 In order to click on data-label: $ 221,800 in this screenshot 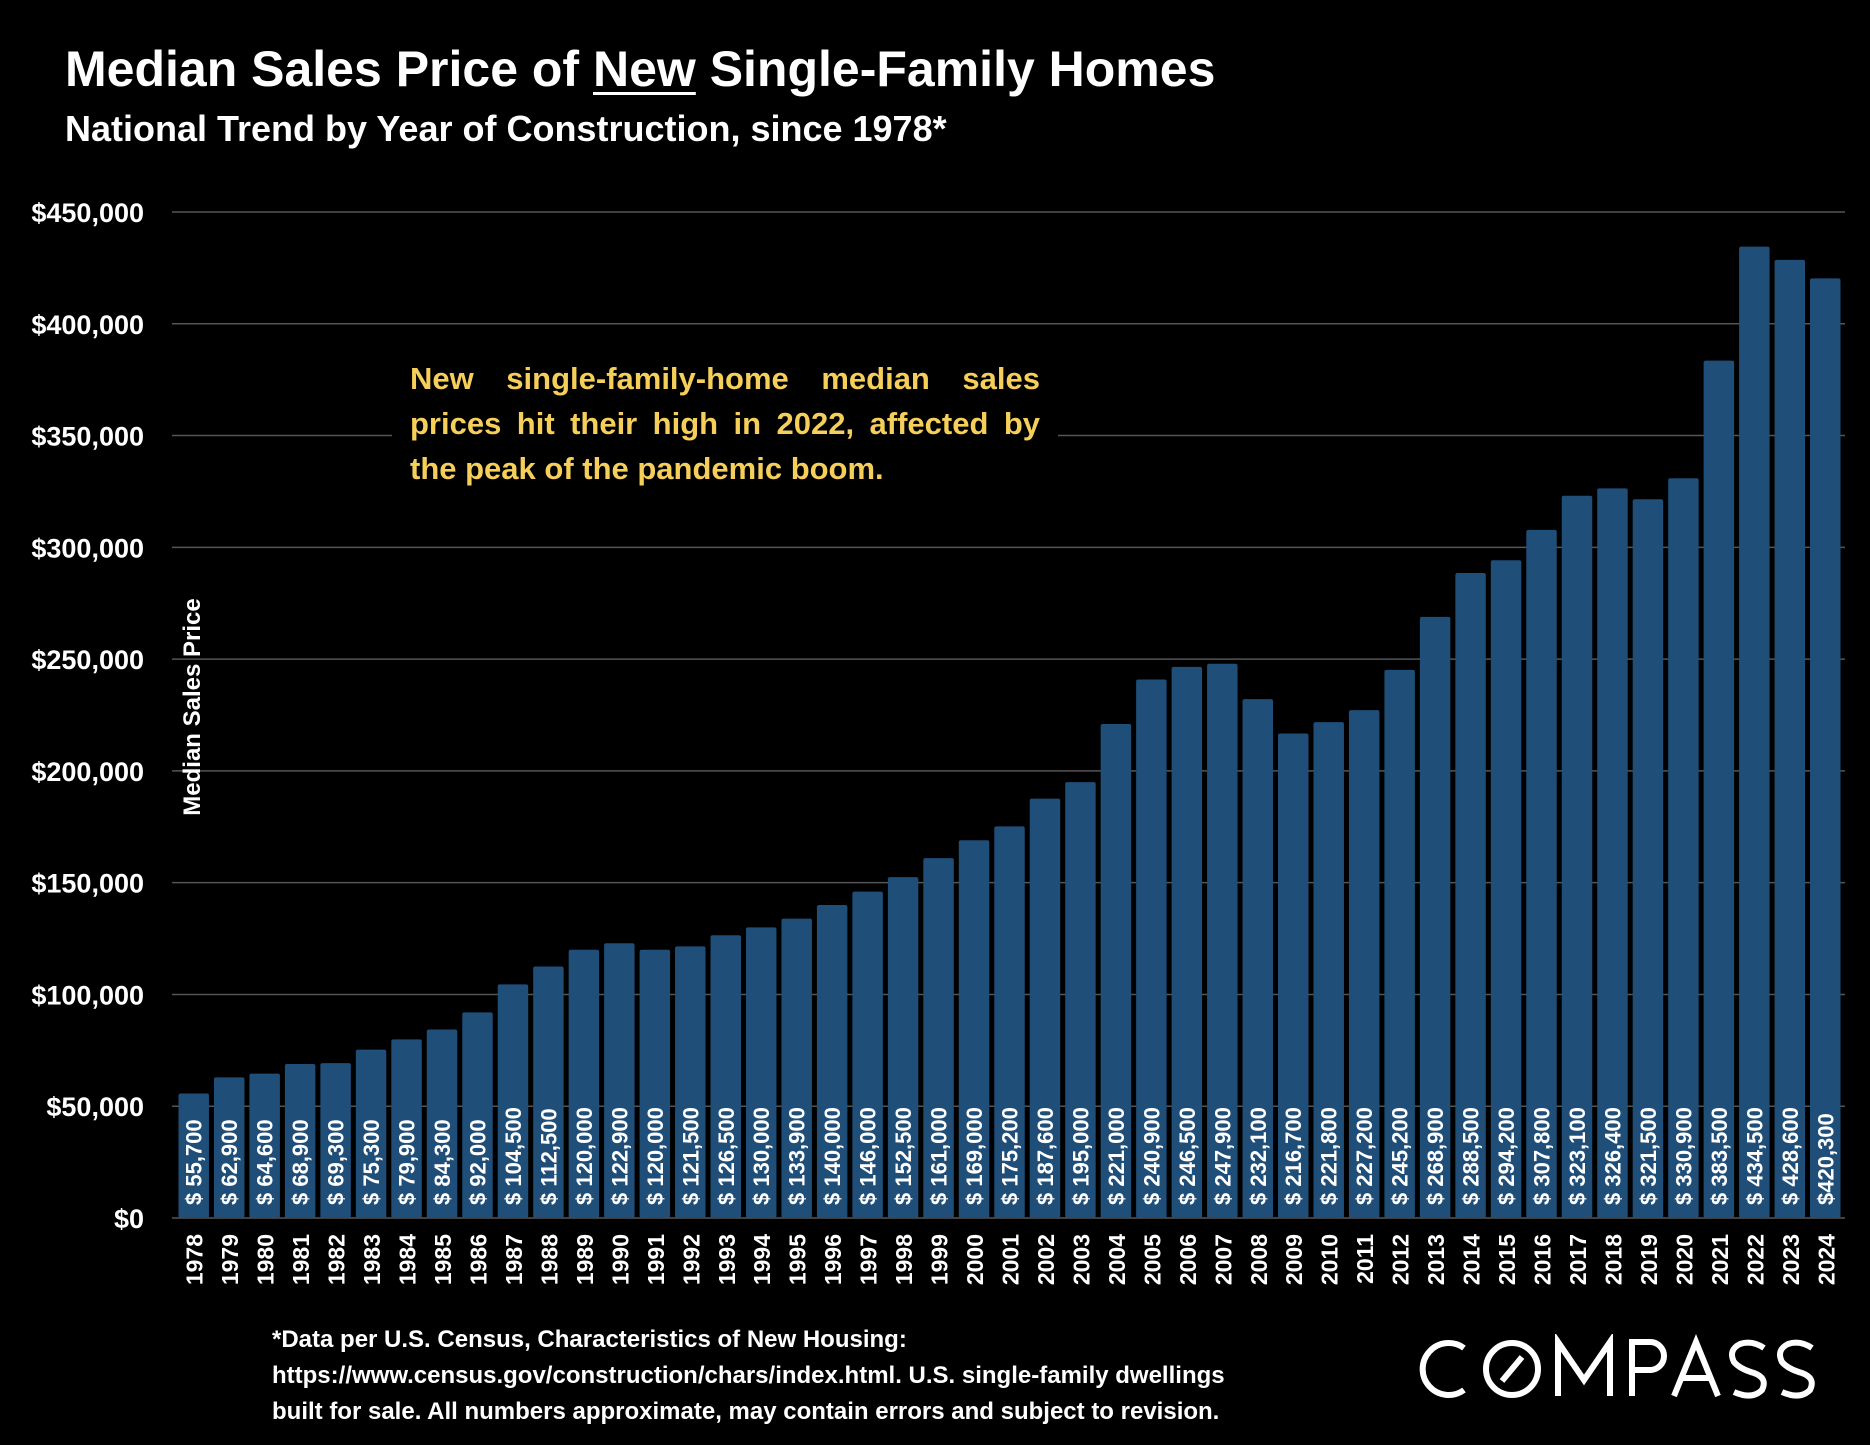, I will do `click(1329, 1156)`.